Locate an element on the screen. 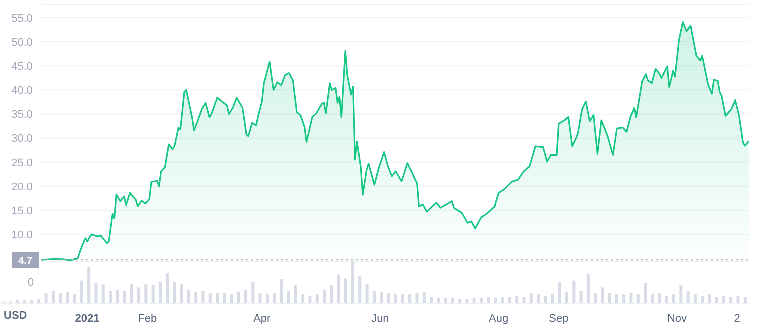  x-tick-label: Apr is located at coordinates (263, 319).